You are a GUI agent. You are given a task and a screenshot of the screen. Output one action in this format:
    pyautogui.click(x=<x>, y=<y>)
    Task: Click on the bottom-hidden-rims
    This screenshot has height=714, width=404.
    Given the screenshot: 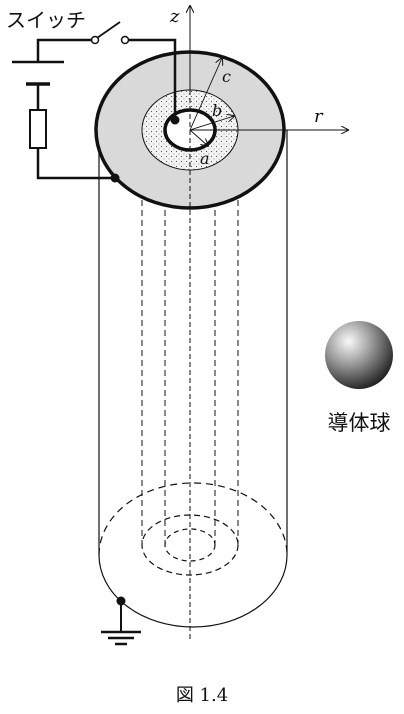 What is the action you would take?
    pyautogui.click(x=193, y=529)
    